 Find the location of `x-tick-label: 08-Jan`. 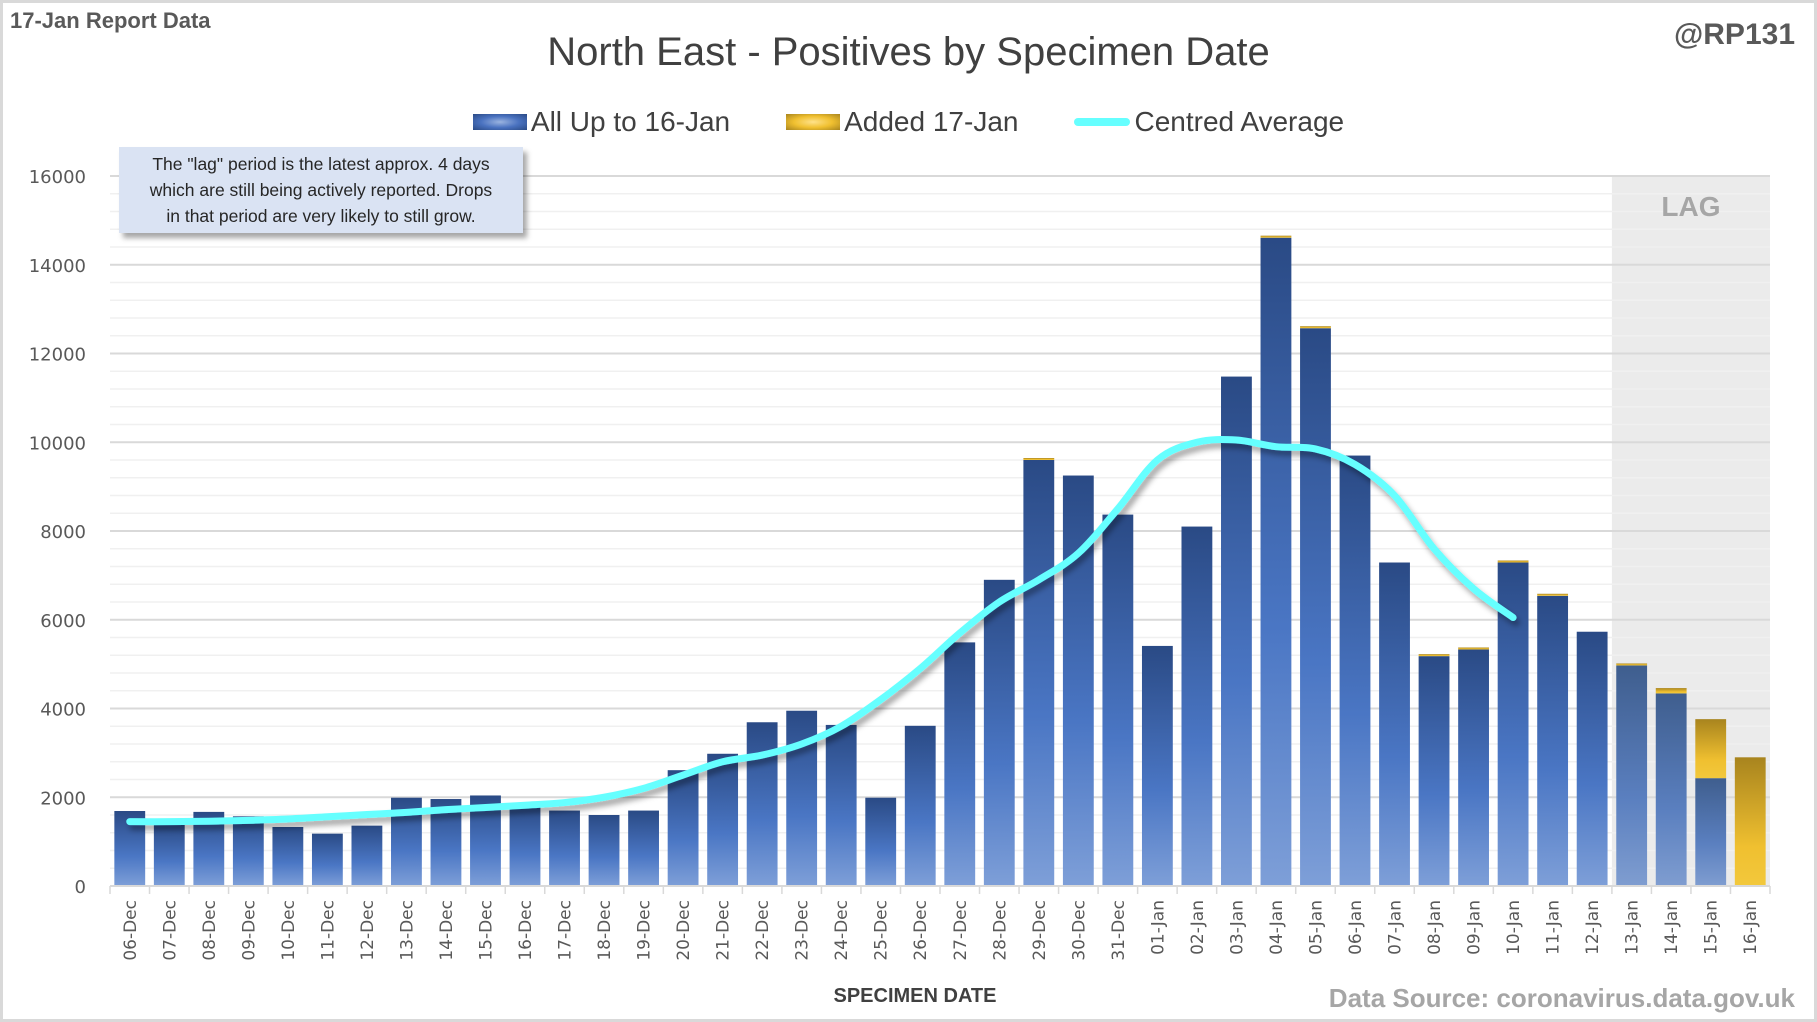

x-tick-label: 08-Jan is located at coordinates (1435, 927).